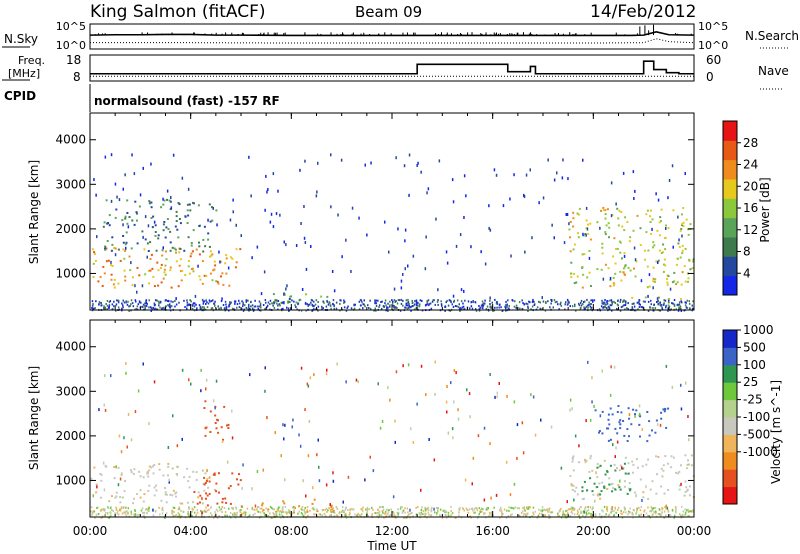 The width and height of the screenshot is (800, 554). I want to click on velocity-y-title: Slant Range [km], so click(34, 418).